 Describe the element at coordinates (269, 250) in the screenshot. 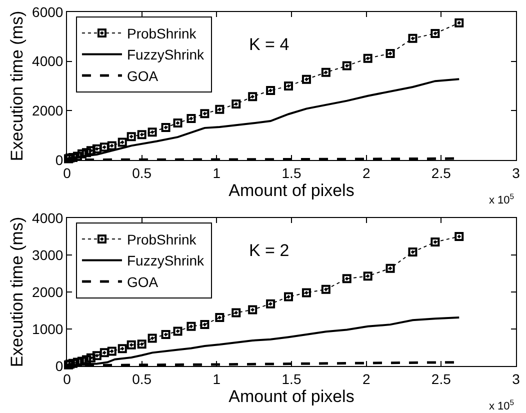

I see `annotation: K = 2` at that location.